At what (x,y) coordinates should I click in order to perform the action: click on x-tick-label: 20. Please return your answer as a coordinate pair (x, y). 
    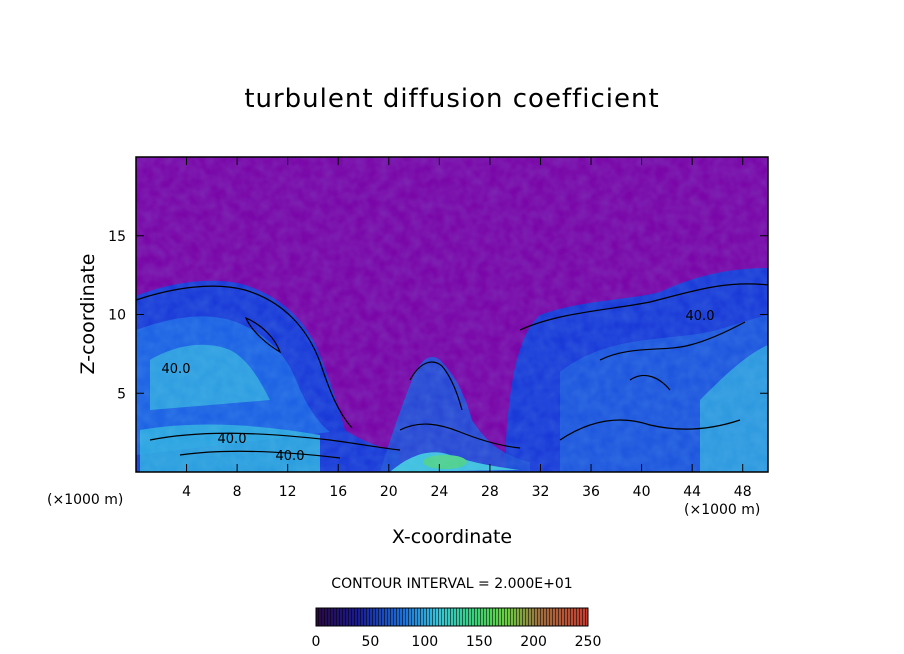
    Looking at the image, I should click on (389, 492).